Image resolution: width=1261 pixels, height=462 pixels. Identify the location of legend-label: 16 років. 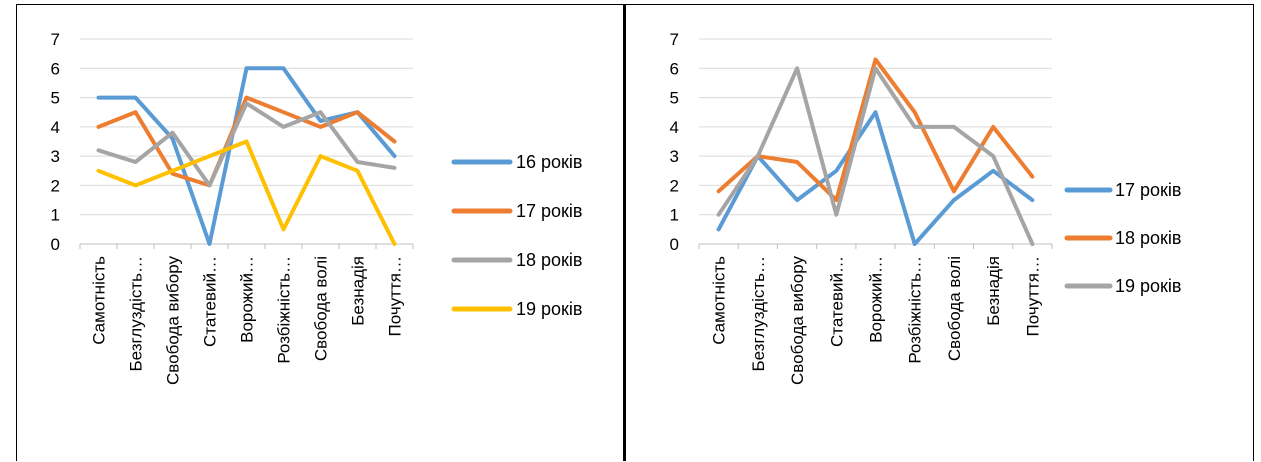
(549, 162).